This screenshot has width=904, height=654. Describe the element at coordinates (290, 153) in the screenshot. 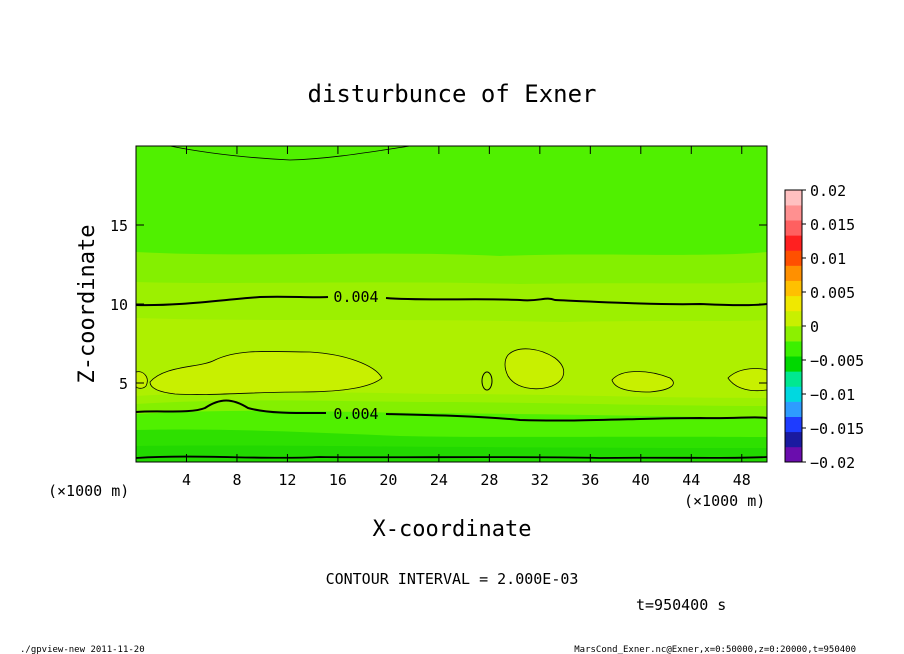

I see `field-top-contour` at that location.